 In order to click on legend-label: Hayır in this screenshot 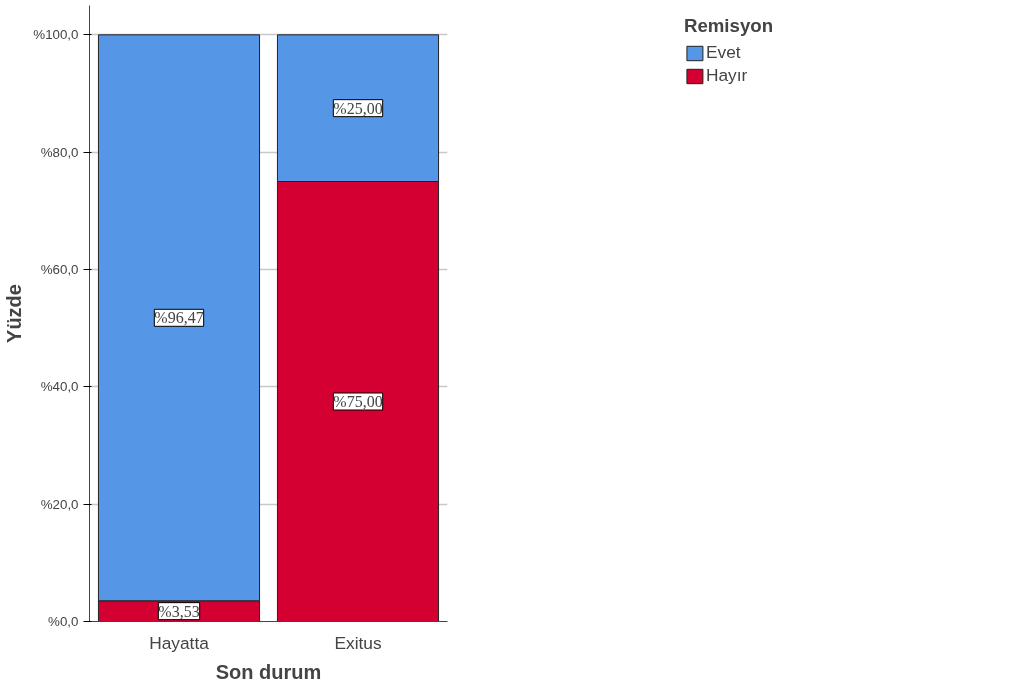, I will do `click(726, 75)`.